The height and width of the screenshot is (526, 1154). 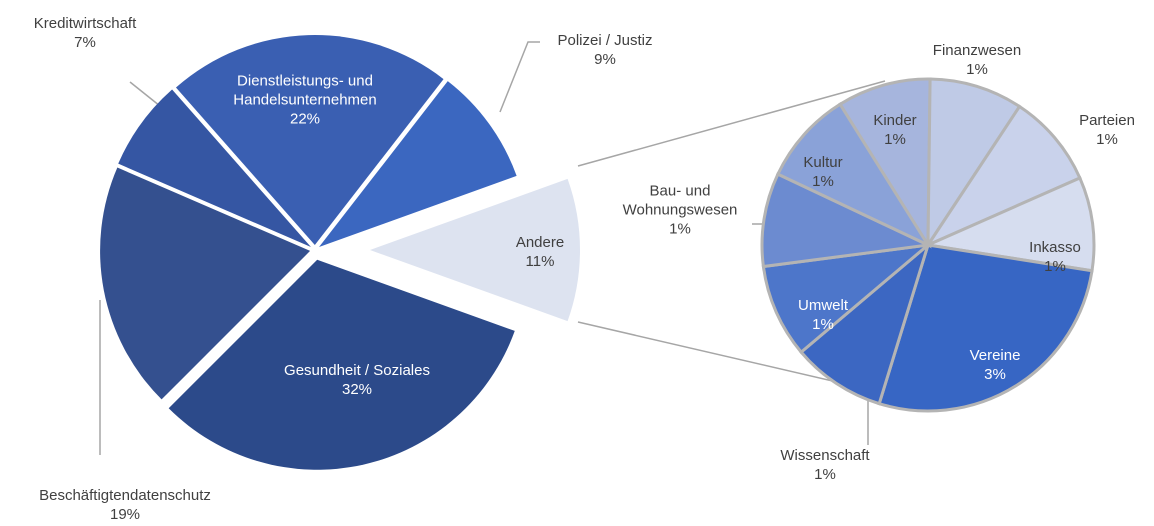 What do you see at coordinates (995, 355) in the screenshot?
I see `category-label: Vereine` at bounding box center [995, 355].